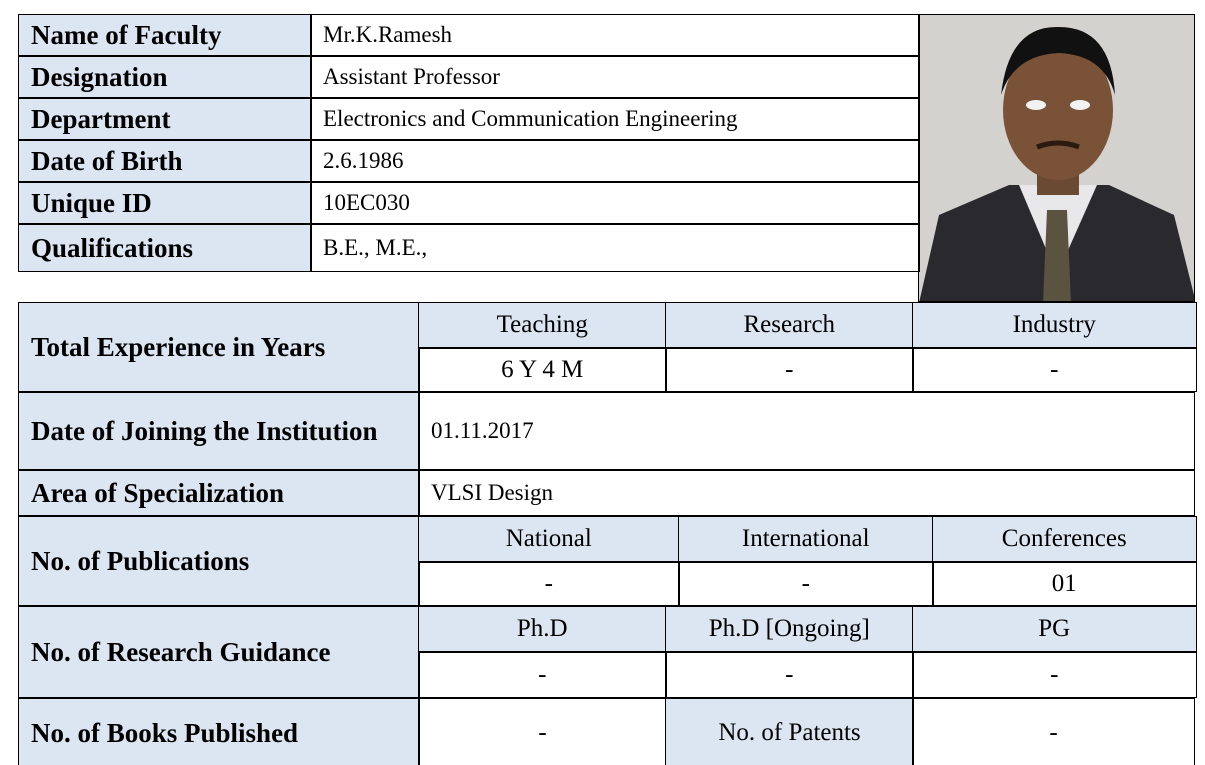  What do you see at coordinates (542, 629) in the screenshot?
I see `sub-header: Ph.D` at bounding box center [542, 629].